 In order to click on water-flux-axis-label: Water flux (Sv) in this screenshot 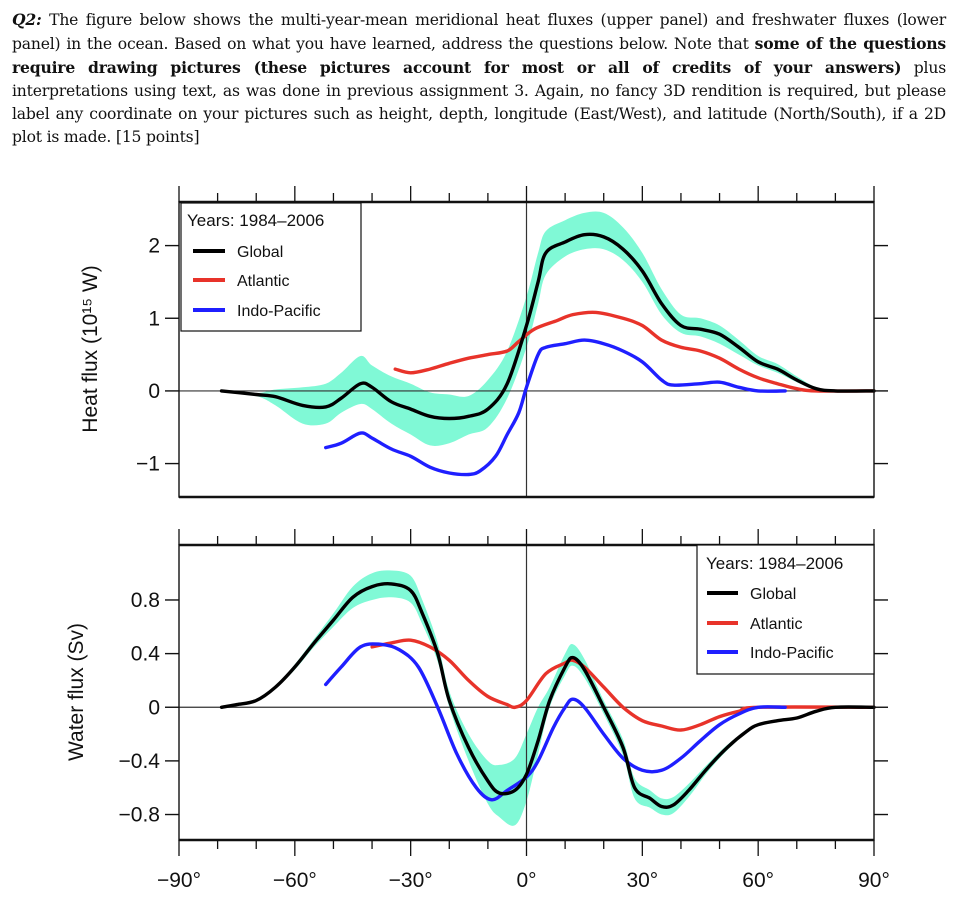, I will do `click(76, 692)`.